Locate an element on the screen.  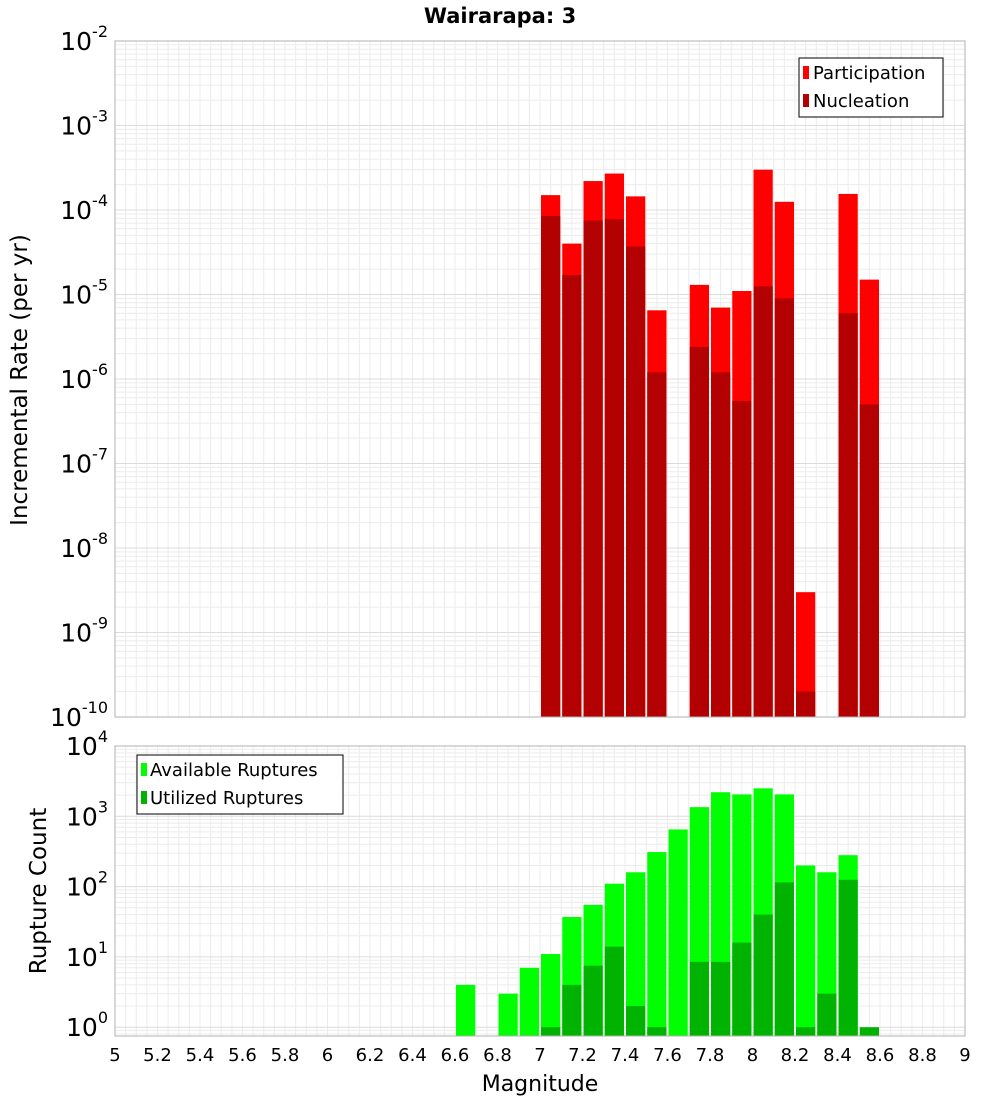
y-tick-label: 10⁻⁴ is located at coordinates (84, 208).